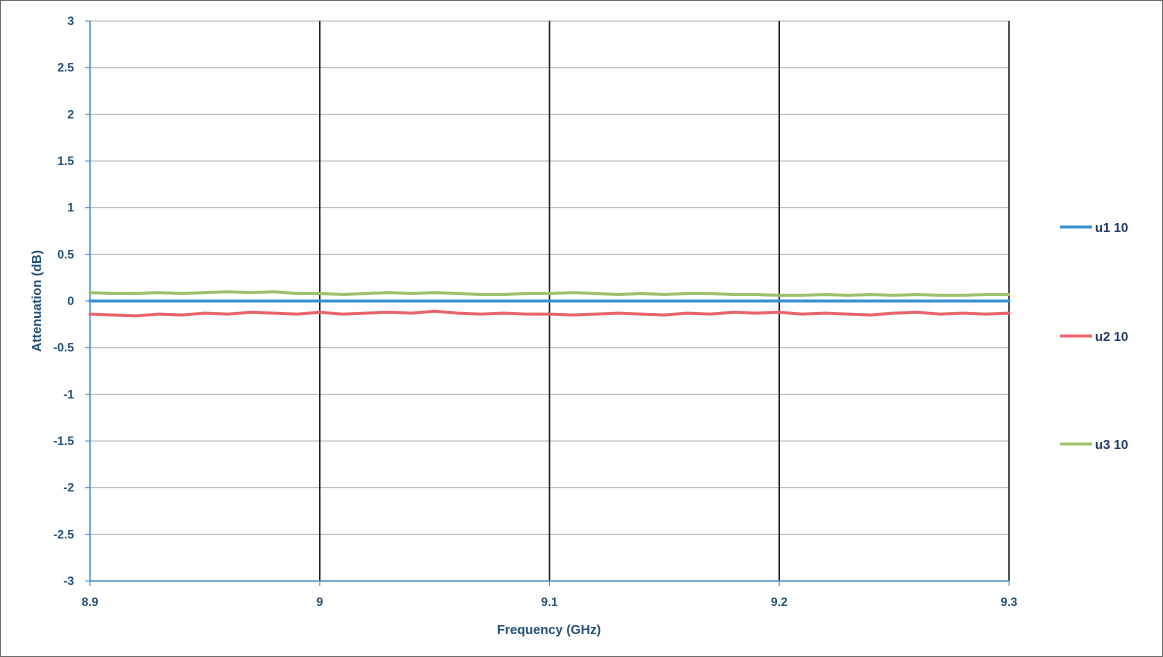  What do you see at coordinates (68, 394) in the screenshot?
I see `y-tick-label: -1` at bounding box center [68, 394].